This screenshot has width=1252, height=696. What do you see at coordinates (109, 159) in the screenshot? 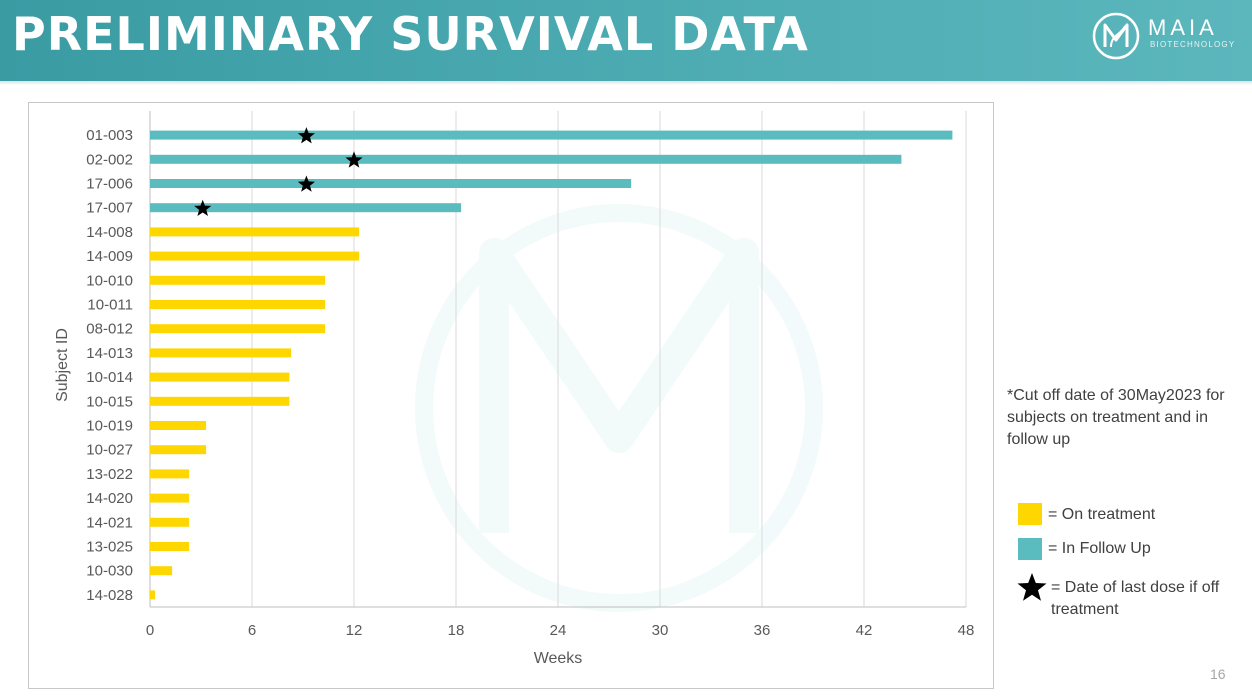
I see `y-tick-label: 02-002` at bounding box center [109, 159].